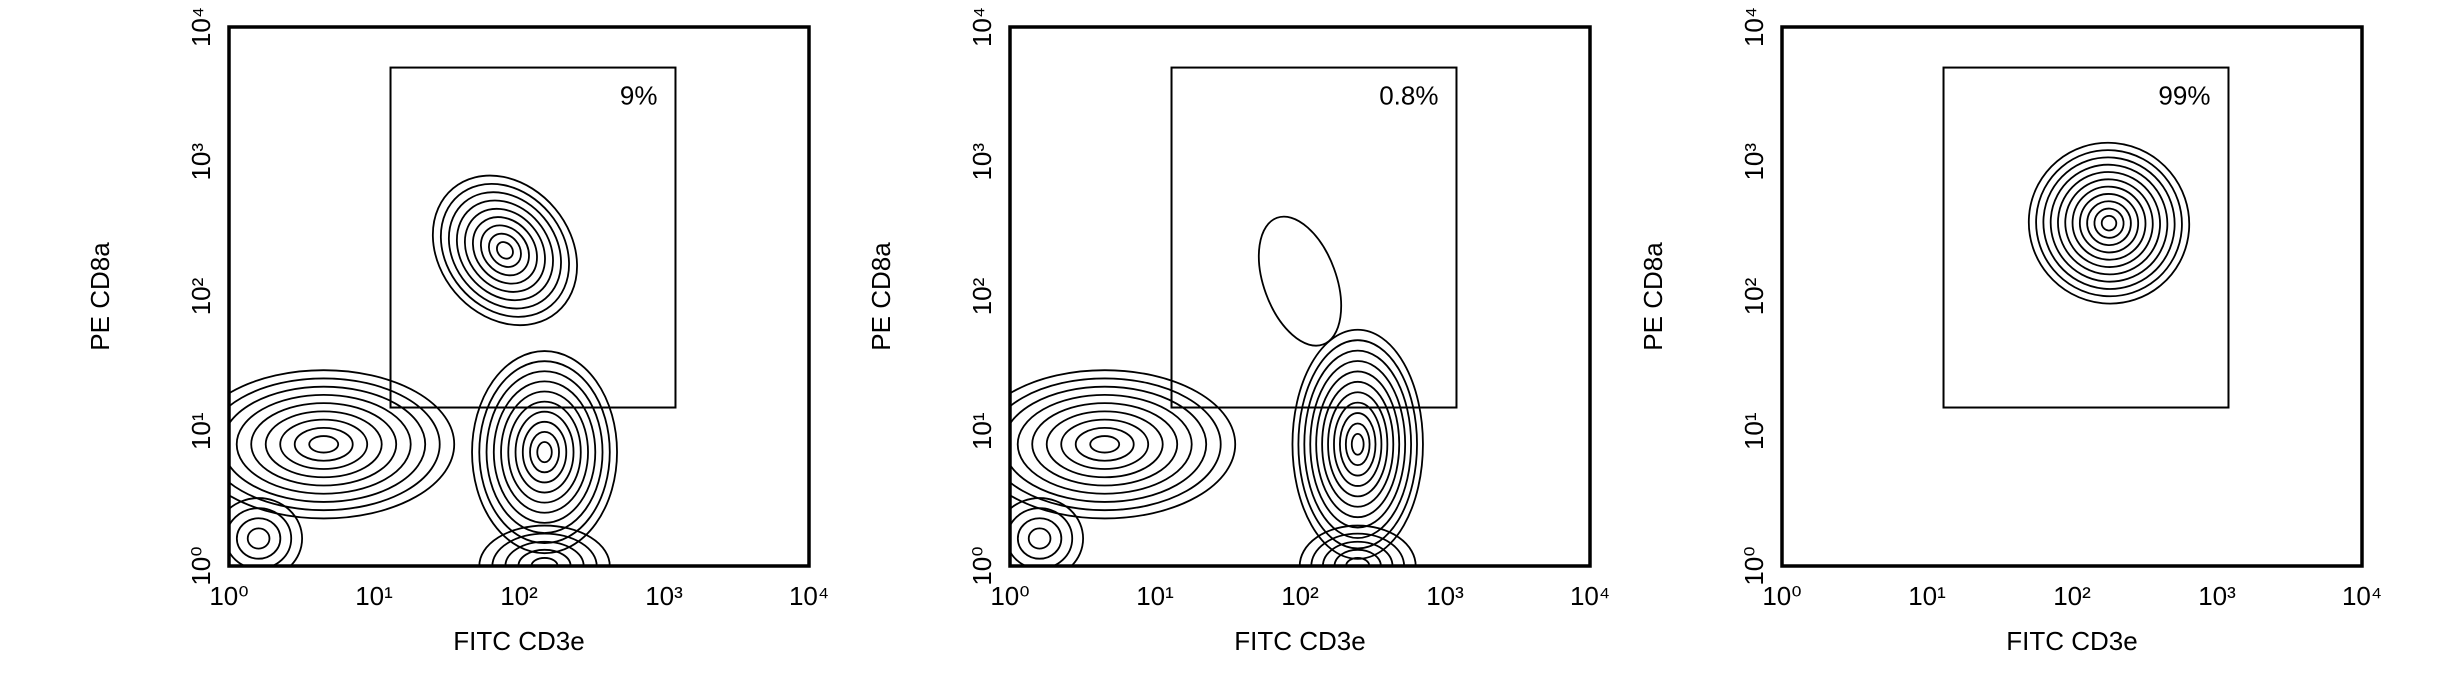 The image size is (2448, 684). Describe the element at coordinates (639, 95) in the screenshot. I see `gate-percent: 9%` at that location.